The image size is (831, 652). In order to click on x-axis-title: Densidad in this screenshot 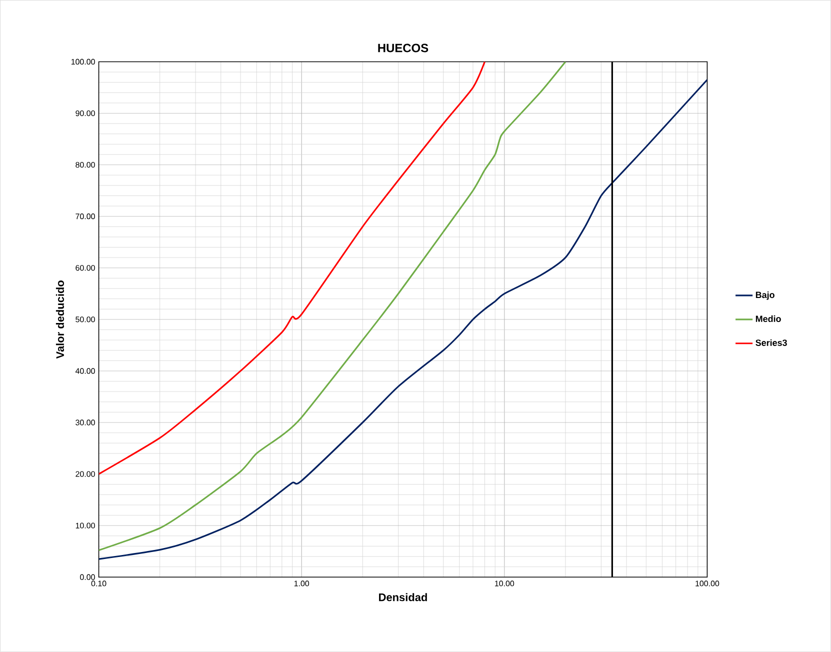, I will do `click(403, 597)`.